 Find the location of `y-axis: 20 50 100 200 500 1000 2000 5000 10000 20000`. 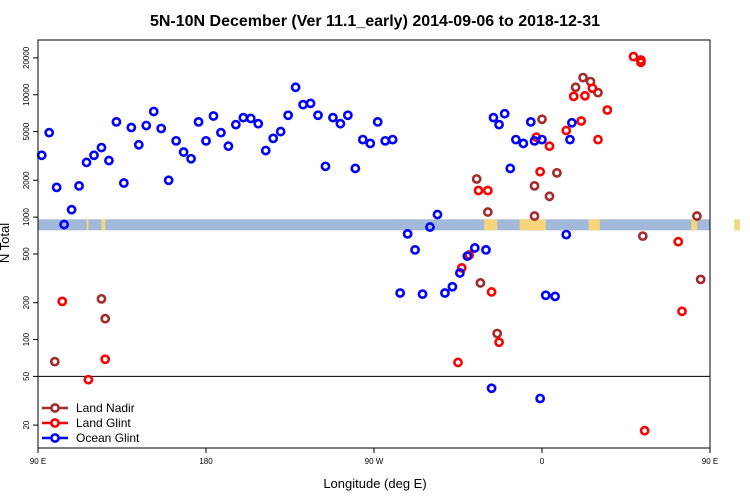

y-axis: 20 50 100 200 500 1000 2000 5000 10000 20000 is located at coordinates (30, 238).